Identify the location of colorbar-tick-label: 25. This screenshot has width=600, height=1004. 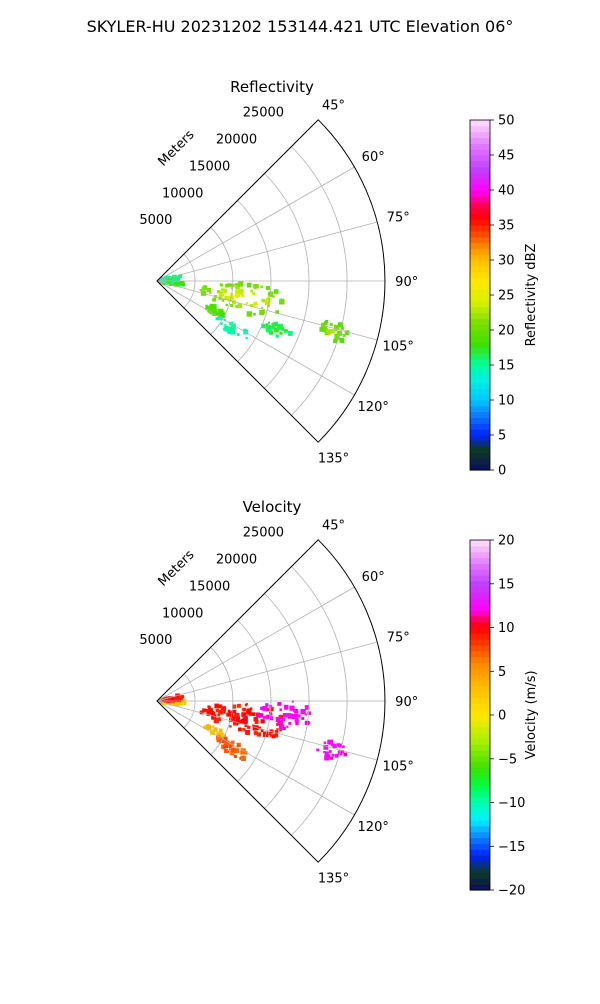
(506, 296).